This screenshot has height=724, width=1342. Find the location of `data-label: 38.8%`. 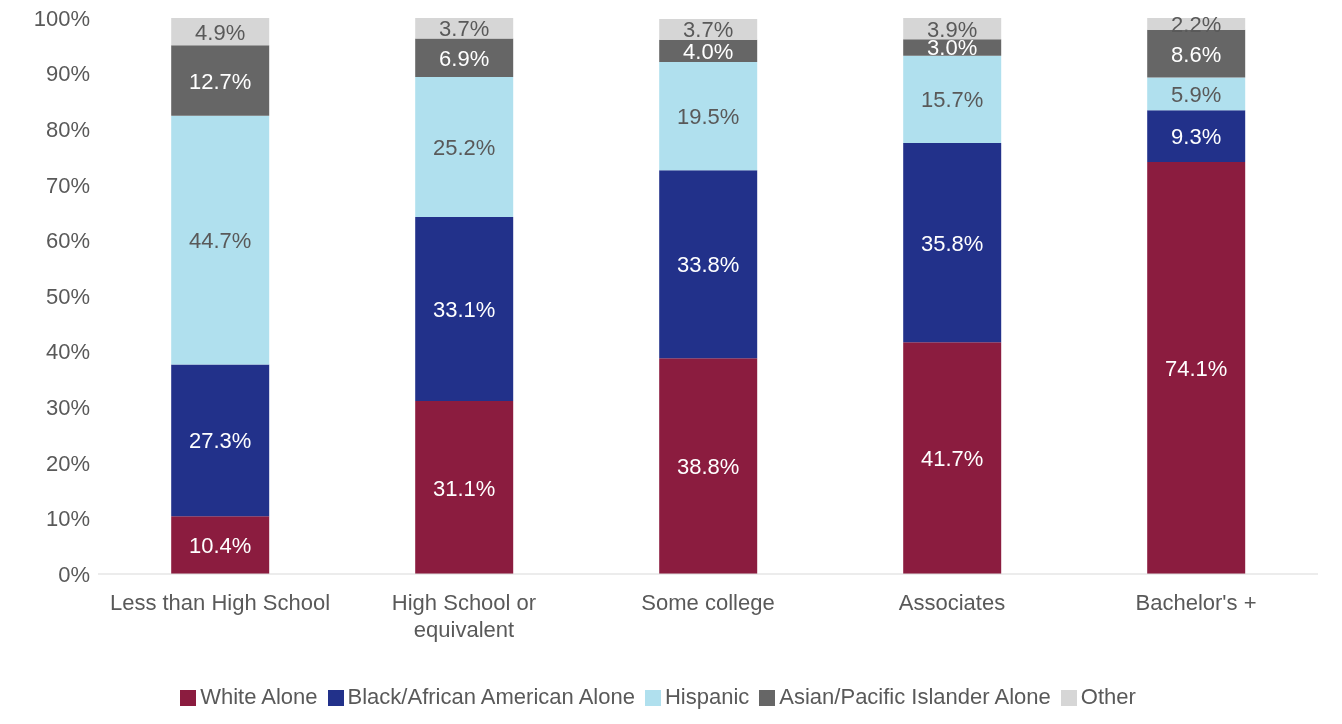

data-label: 38.8% is located at coordinates (708, 467).